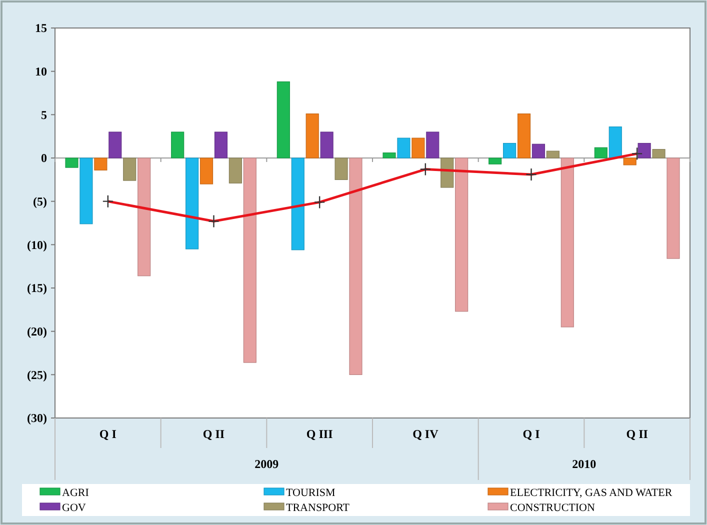  Describe the element at coordinates (311, 492) in the screenshot. I see `legend-label: TOURISM` at that location.